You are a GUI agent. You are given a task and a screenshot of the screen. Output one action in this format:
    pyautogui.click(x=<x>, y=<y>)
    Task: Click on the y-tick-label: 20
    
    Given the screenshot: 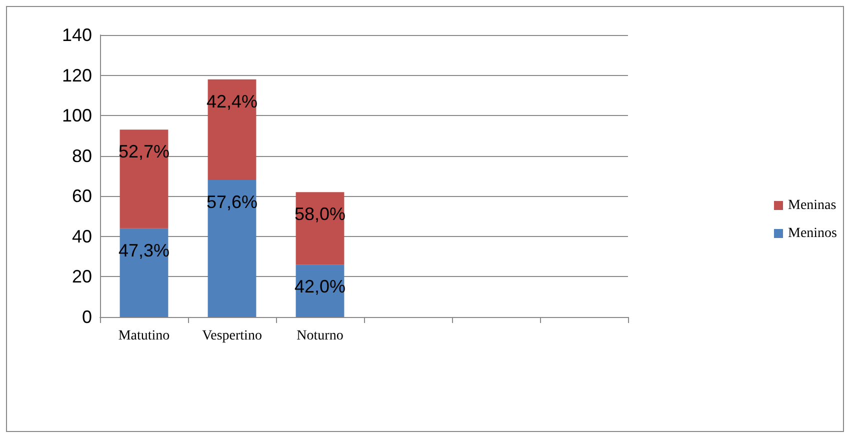 What is the action you would take?
    pyautogui.click(x=82, y=276)
    